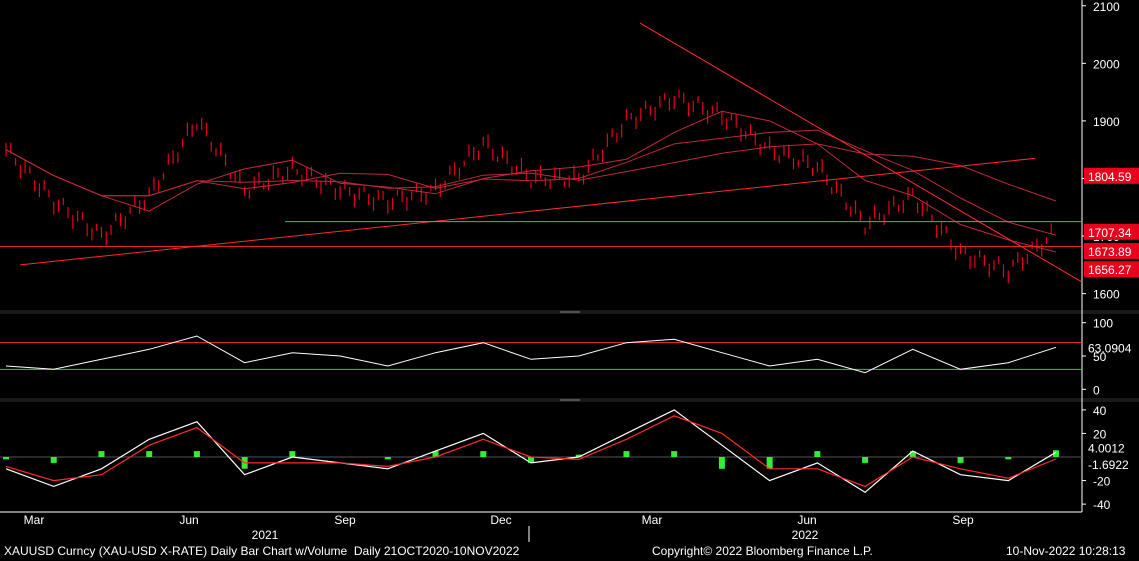 The width and height of the screenshot is (1139, 561). I want to click on price-tick-label: 1600, so click(1106, 295).